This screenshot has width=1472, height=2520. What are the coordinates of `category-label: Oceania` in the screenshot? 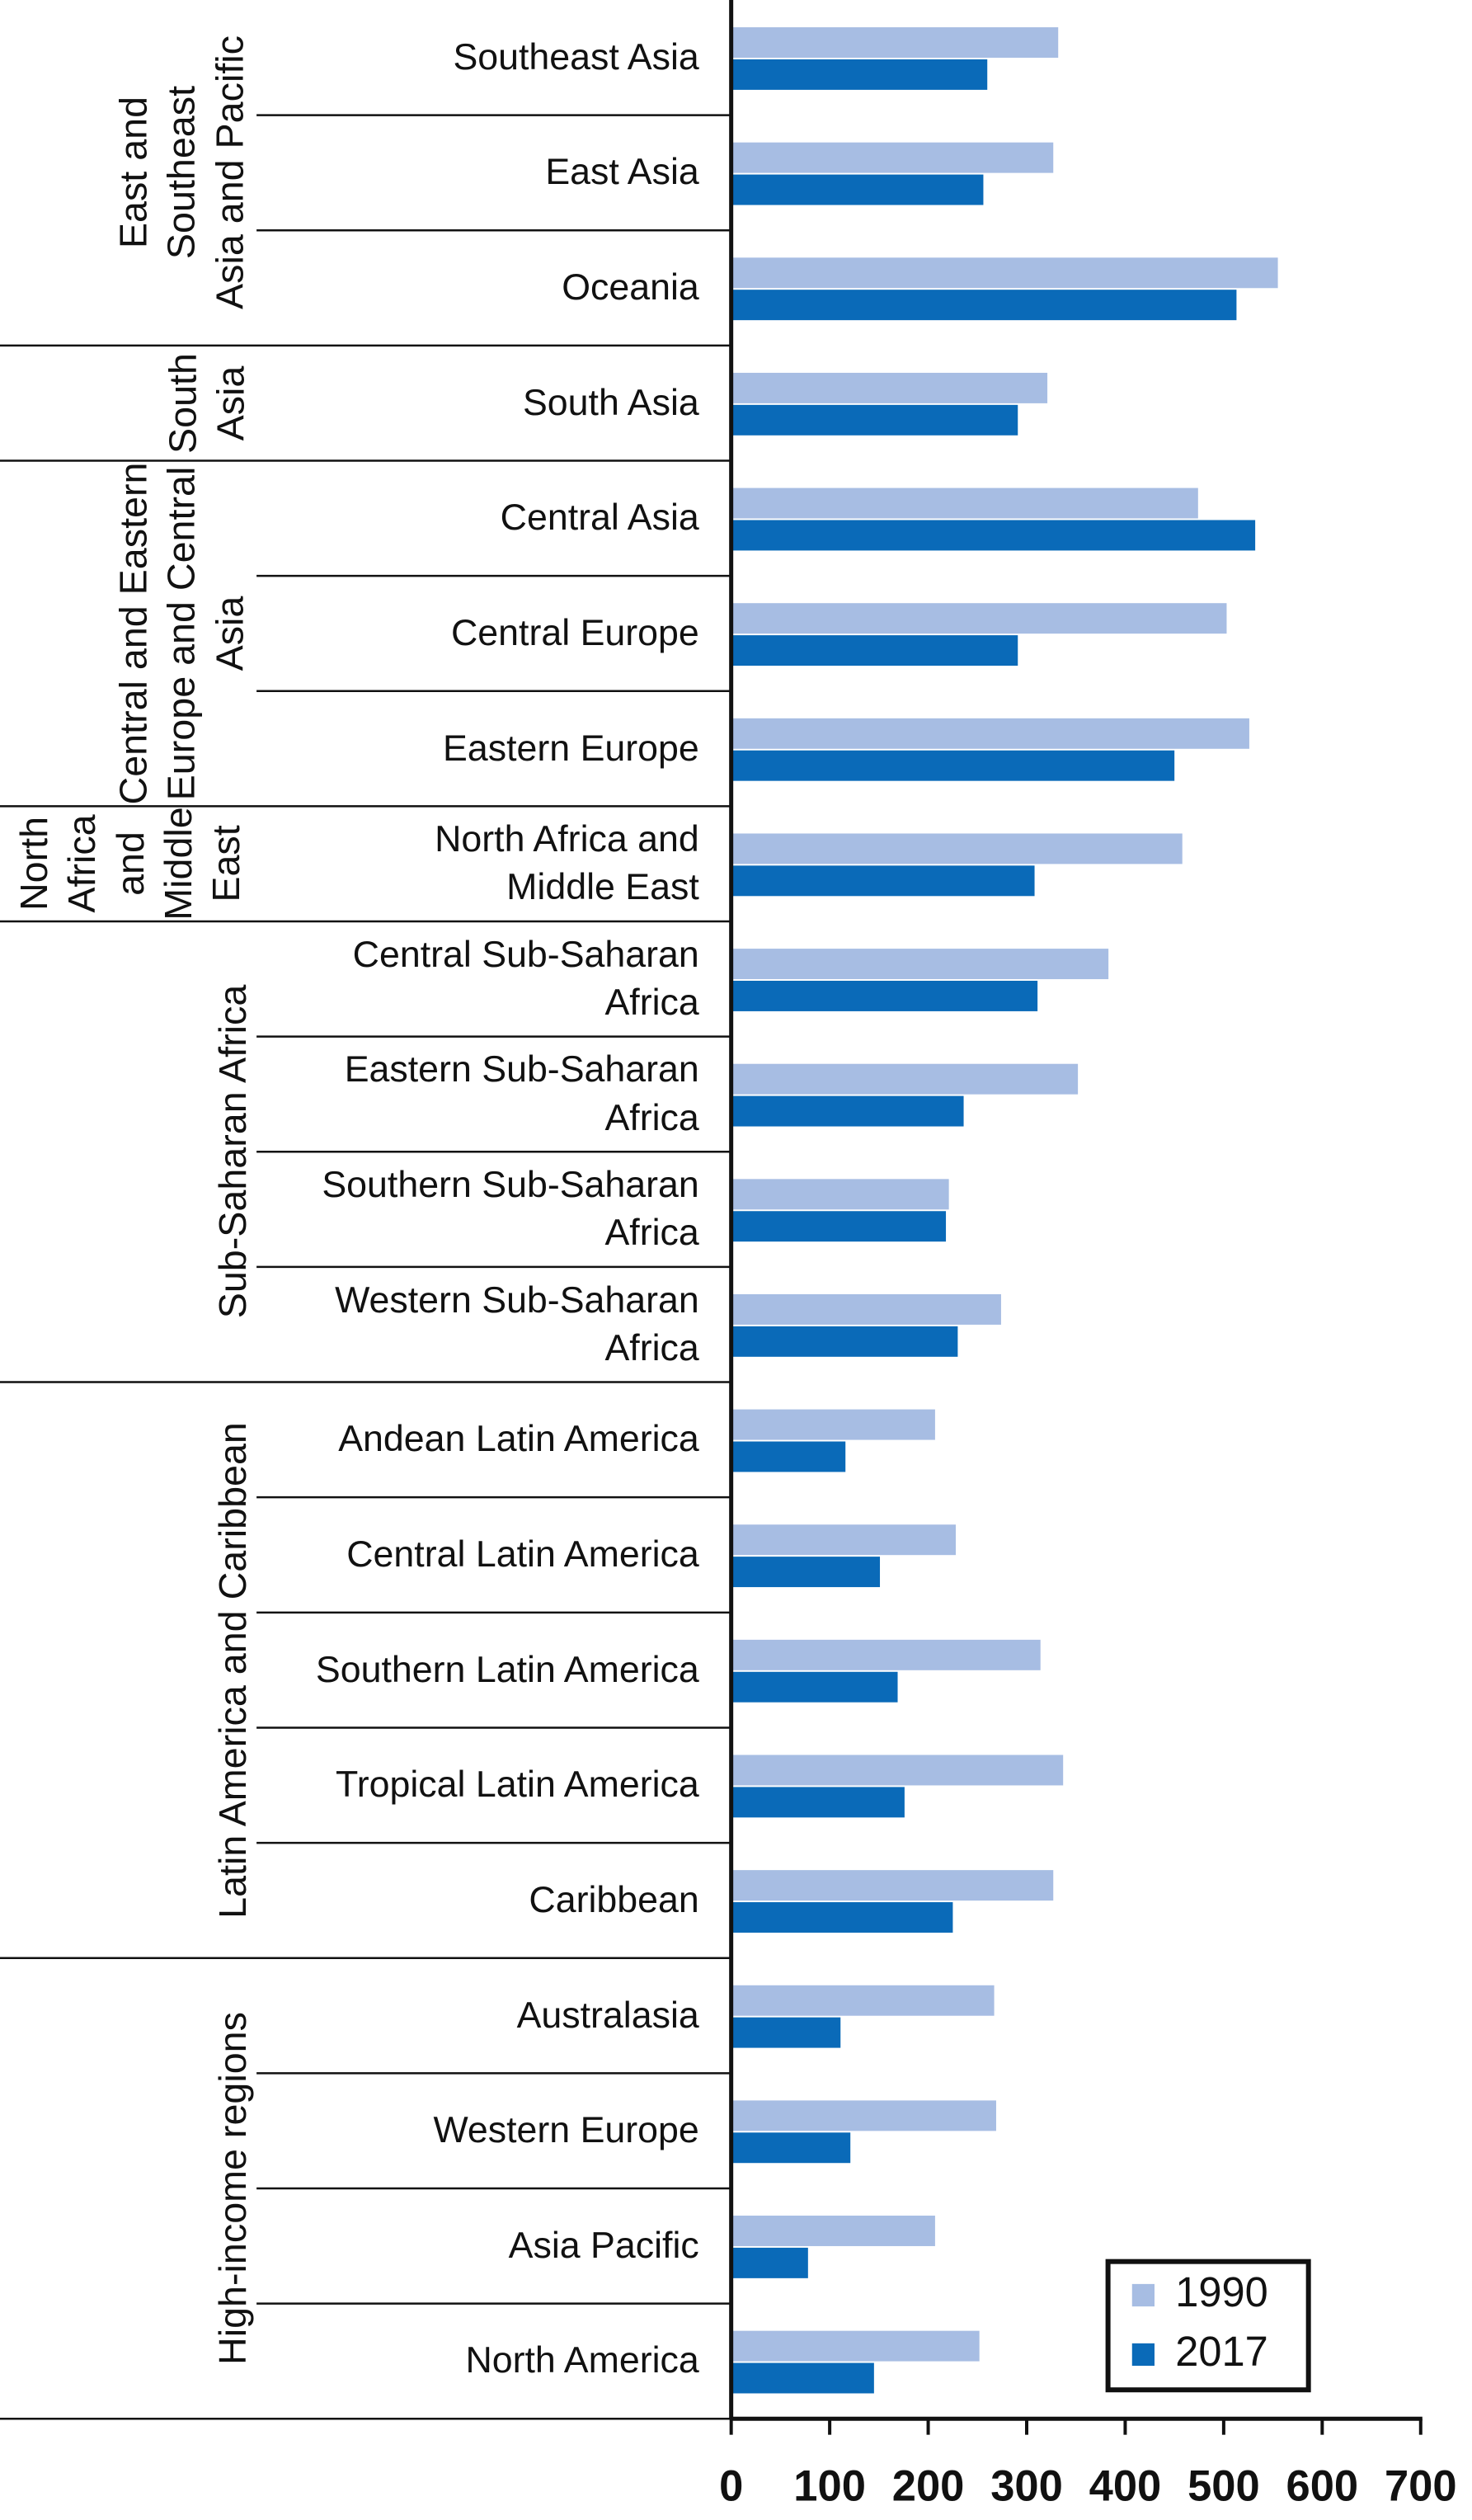 It's located at (630, 287).